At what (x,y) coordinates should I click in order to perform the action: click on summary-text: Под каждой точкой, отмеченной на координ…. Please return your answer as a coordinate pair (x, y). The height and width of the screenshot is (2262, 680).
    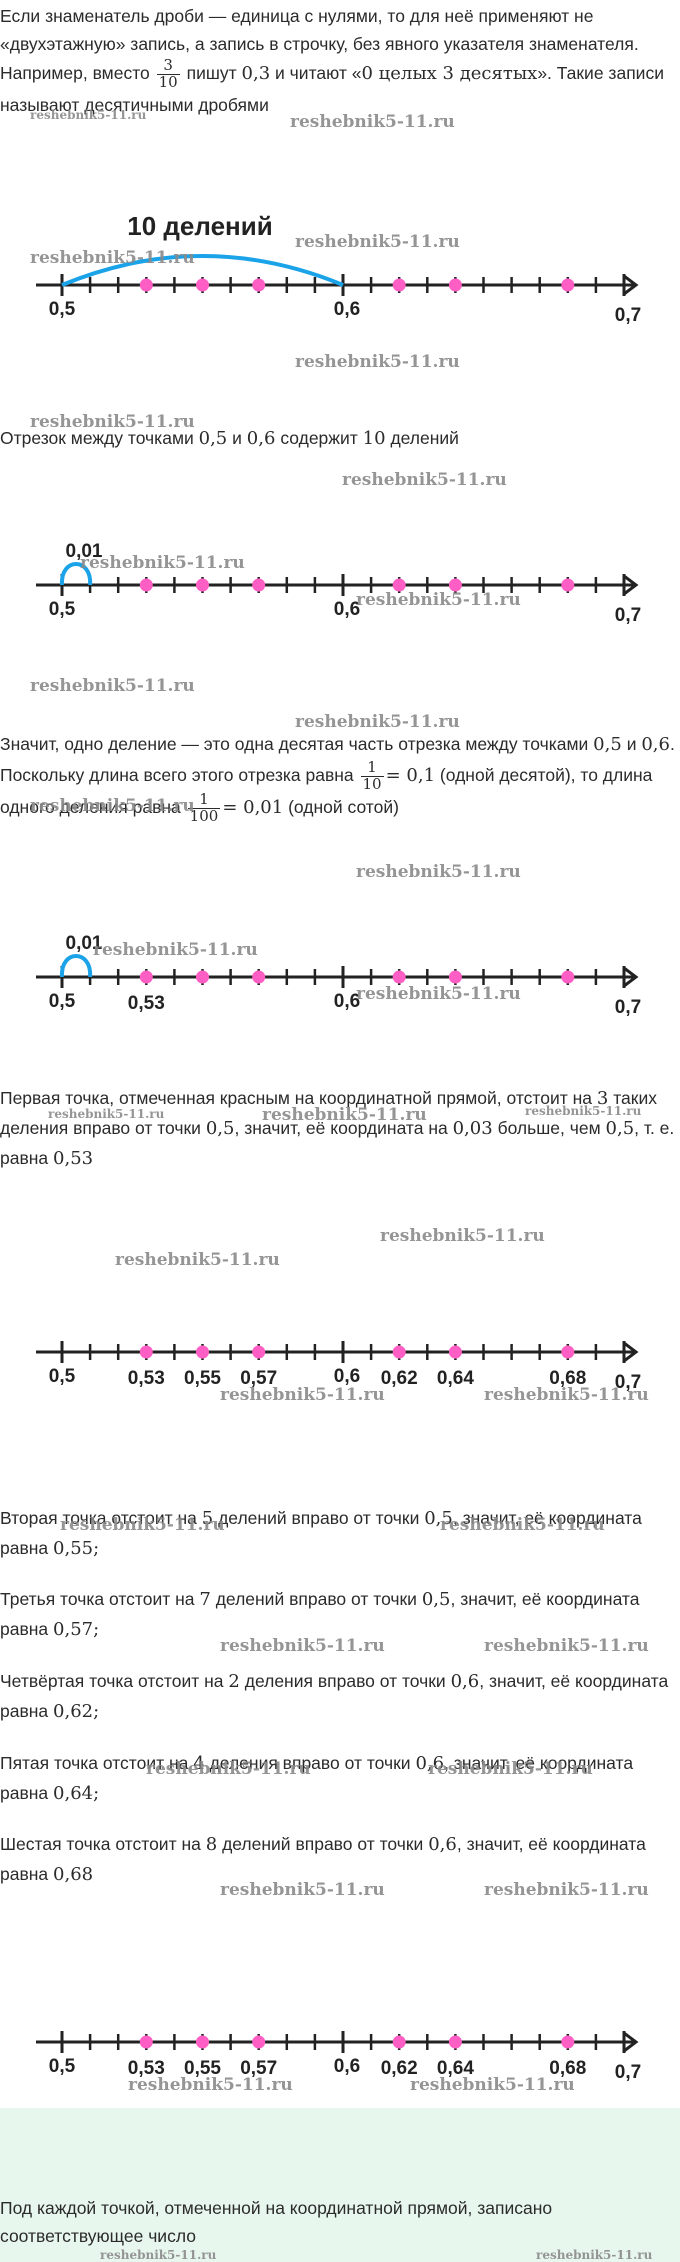
    Looking at the image, I should click on (338, 2222).